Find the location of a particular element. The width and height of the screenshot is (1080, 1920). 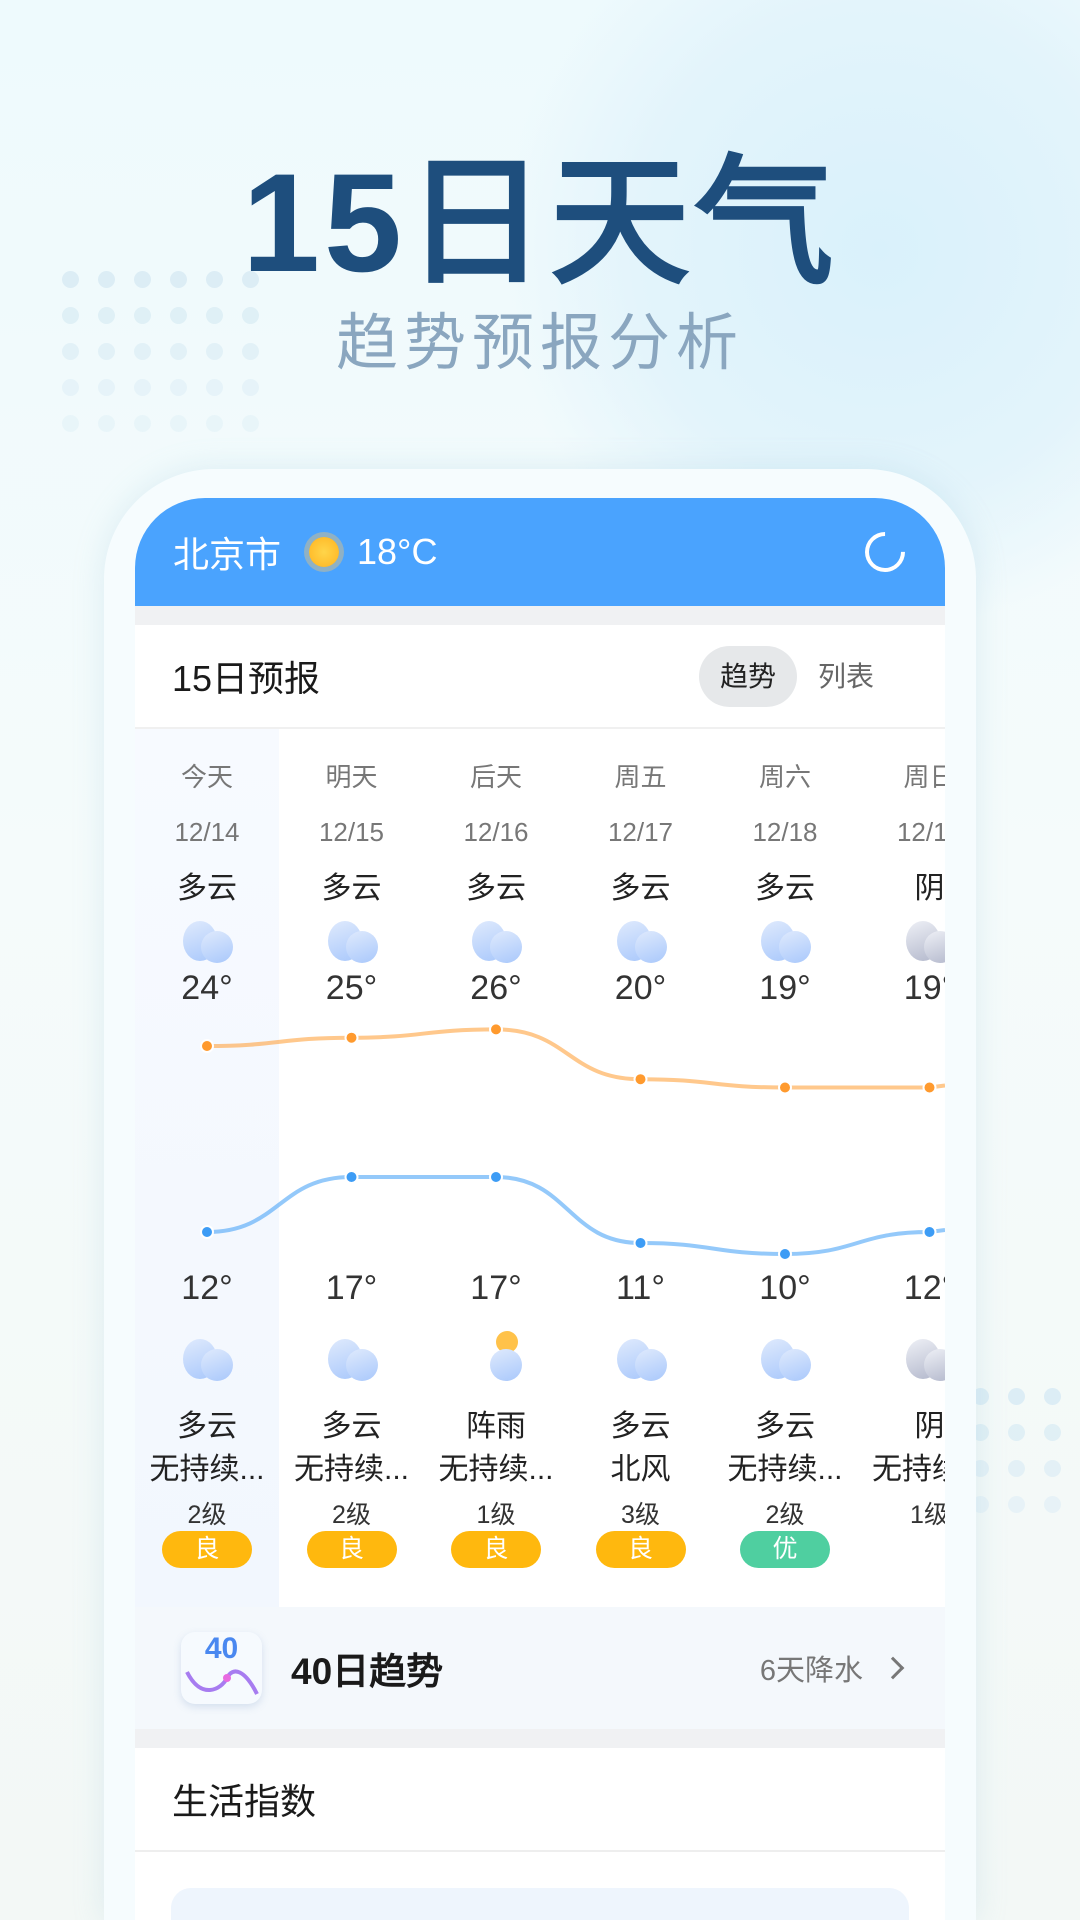

trend-40-icon: 40 is located at coordinates (221, 1668).